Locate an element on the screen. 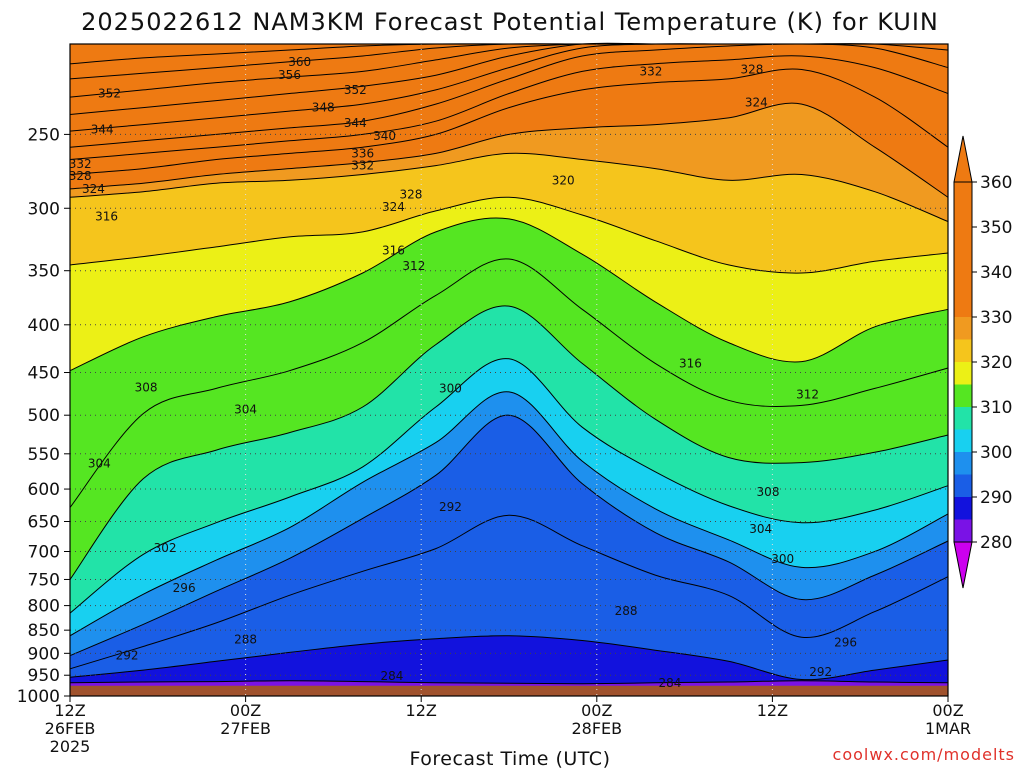 This screenshot has width=1024, height=768. contour-label: 302 is located at coordinates (165, 548).